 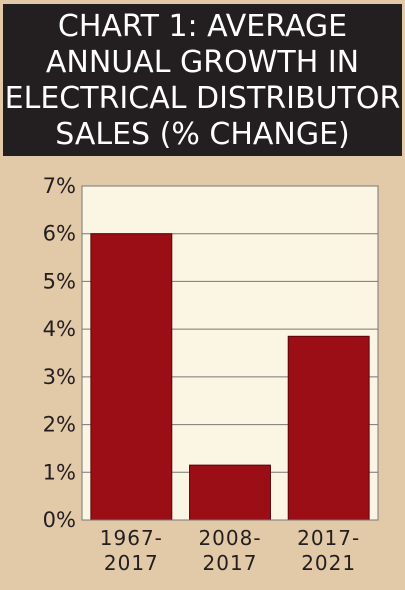 What do you see at coordinates (59, 472) in the screenshot?
I see `y-tick-label: 1%` at bounding box center [59, 472].